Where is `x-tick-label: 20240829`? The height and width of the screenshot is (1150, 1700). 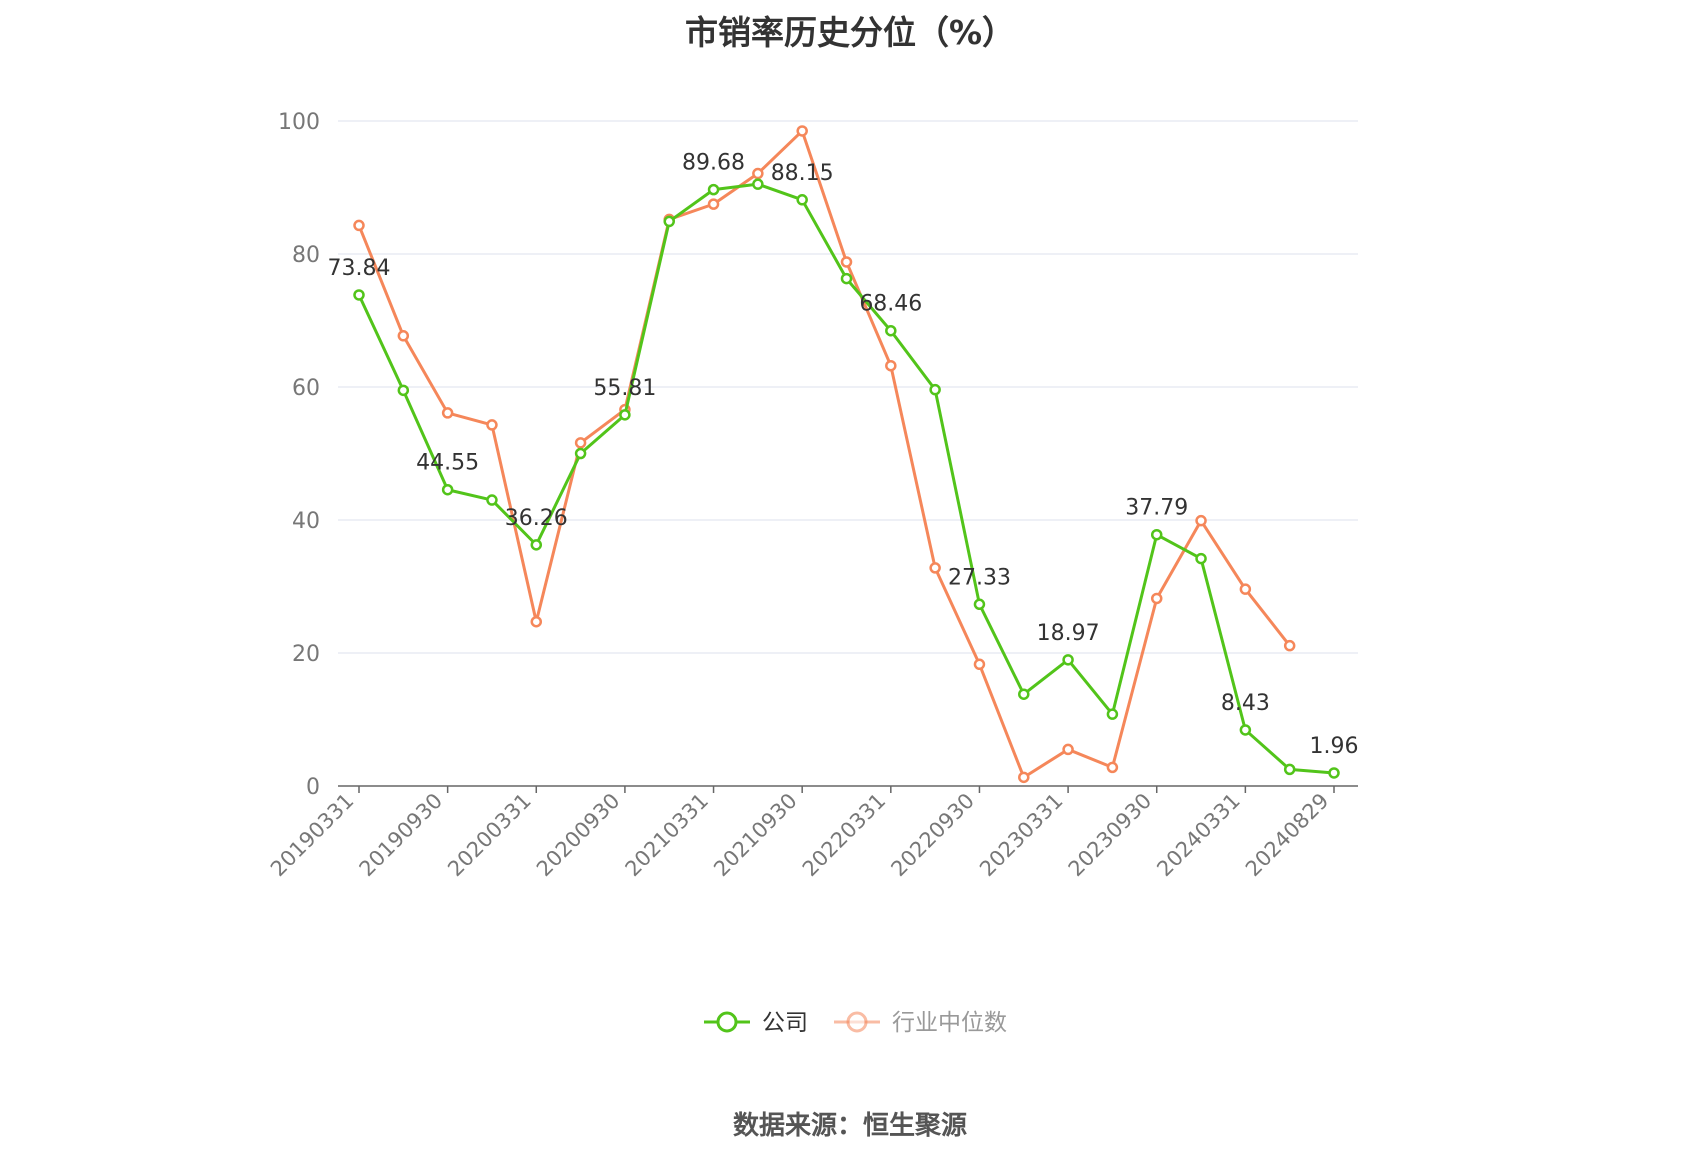 x-tick-label: 20240829 is located at coordinates (1287, 835).